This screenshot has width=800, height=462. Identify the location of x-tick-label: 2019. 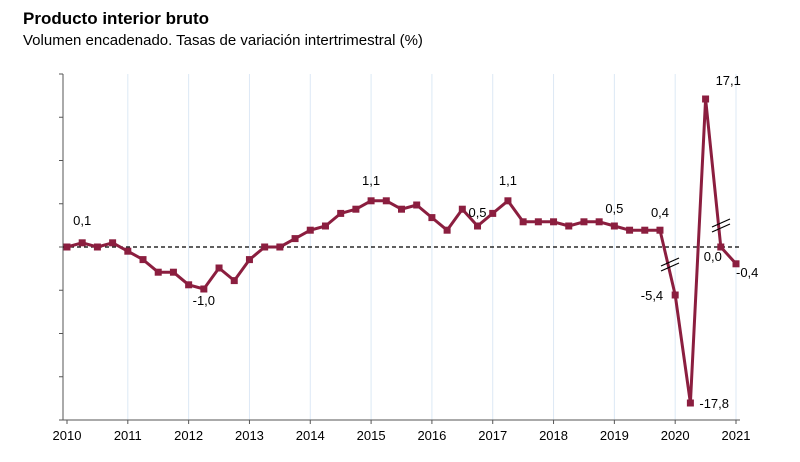
(614, 435).